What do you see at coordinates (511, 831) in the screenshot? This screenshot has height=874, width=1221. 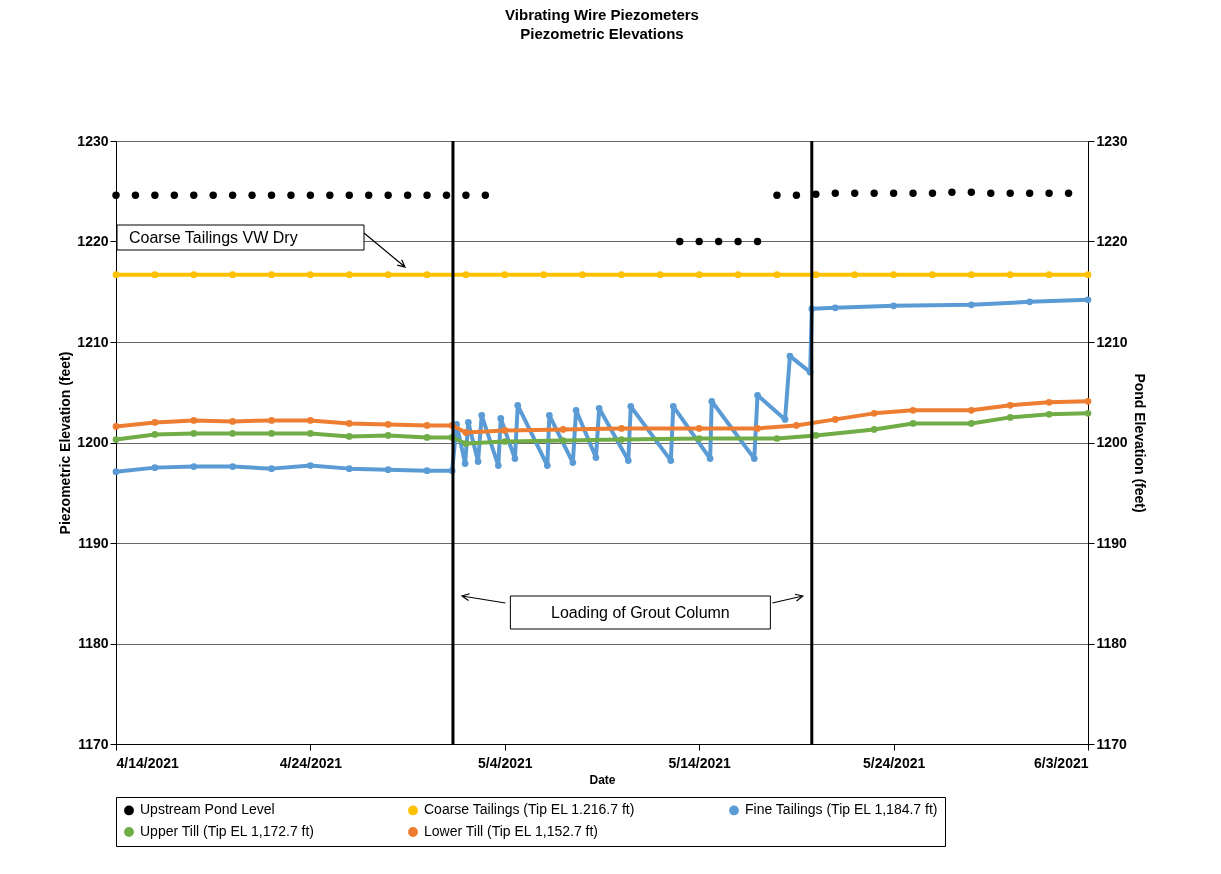 I see `legend-label: Lower Till (Tip EL 1,152.7 ft)` at bounding box center [511, 831].